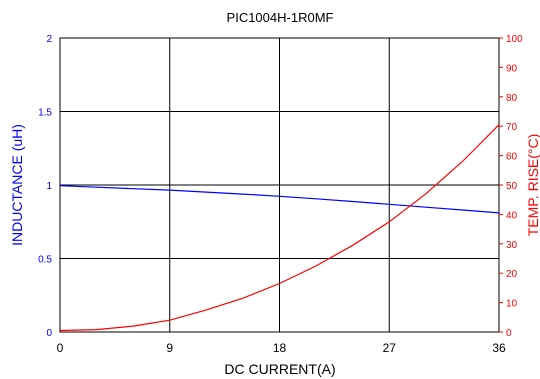  I want to click on left-tick-label: 0, so click(49, 333).